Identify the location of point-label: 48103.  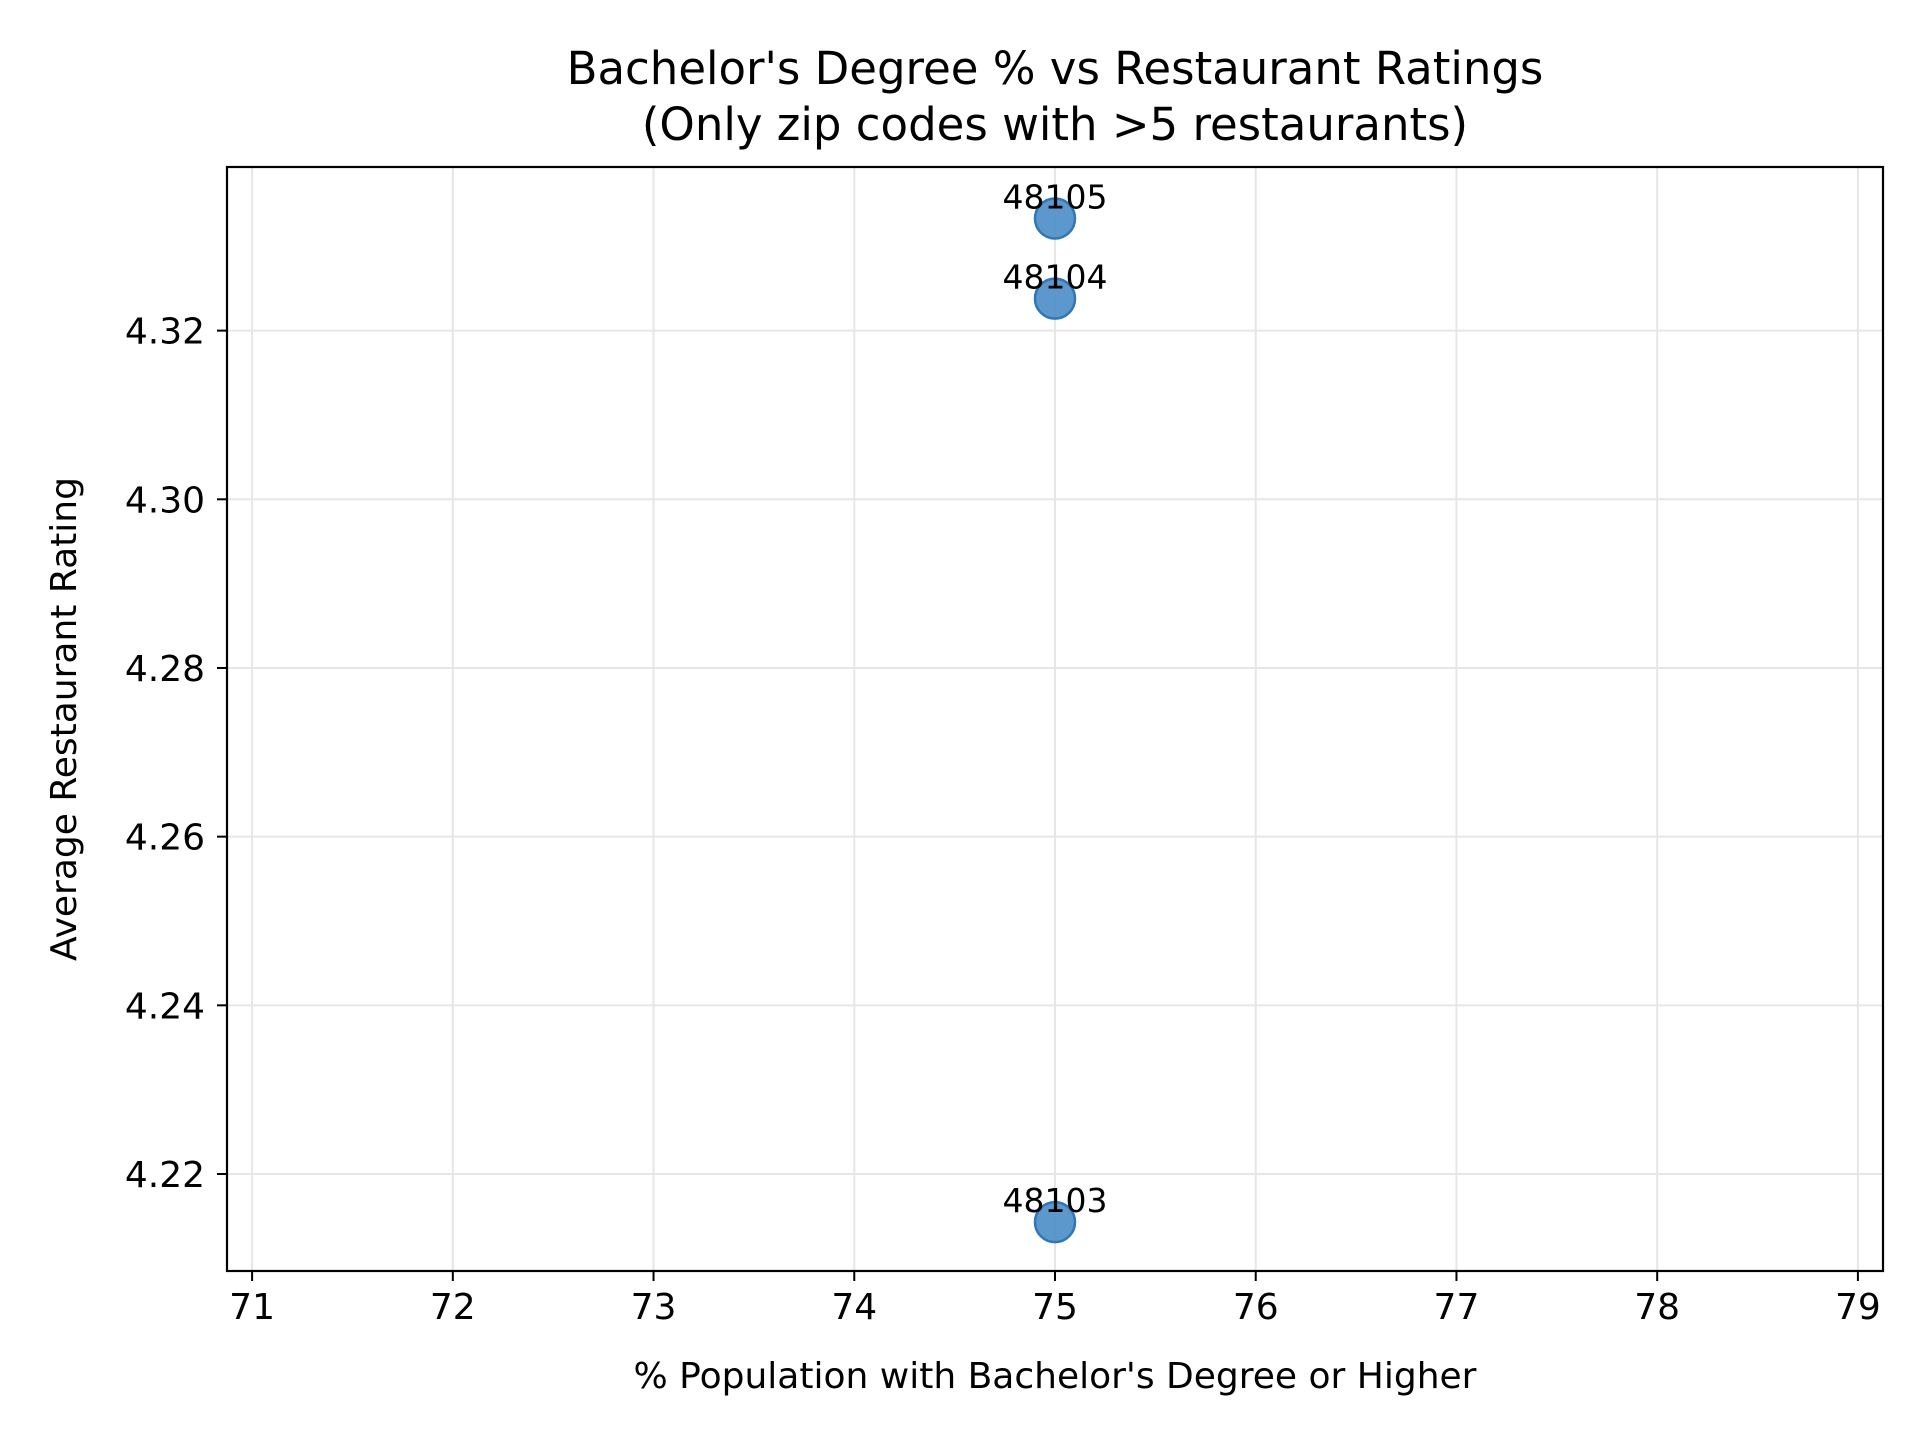
(1055, 1200).